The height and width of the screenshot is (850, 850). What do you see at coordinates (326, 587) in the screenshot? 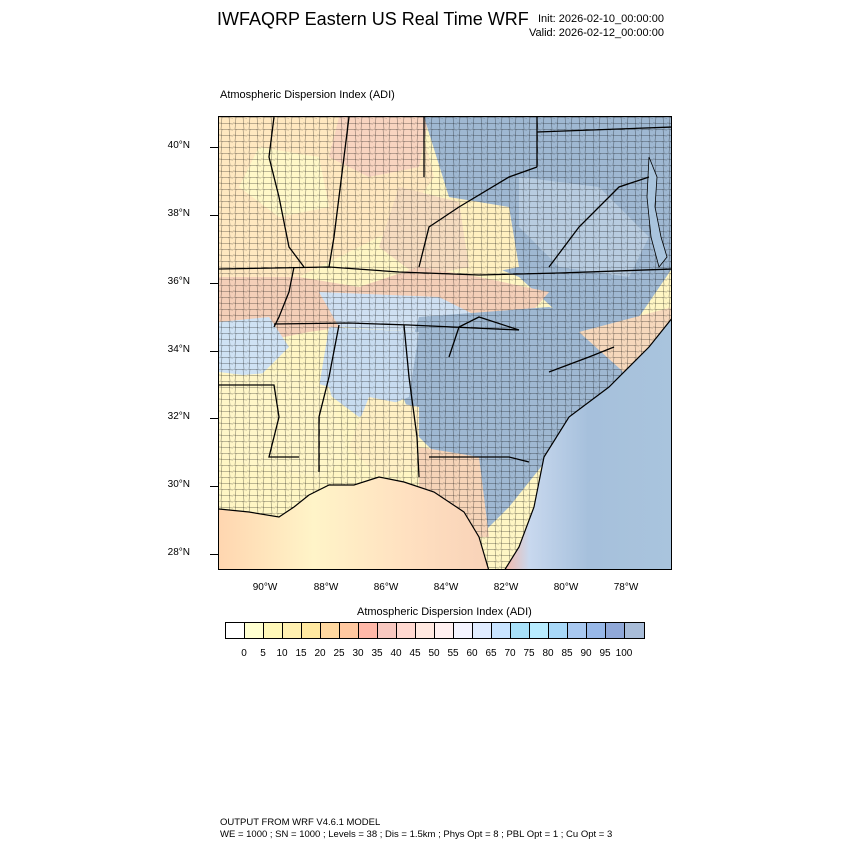
I see `longitude-label: 88°W` at bounding box center [326, 587].